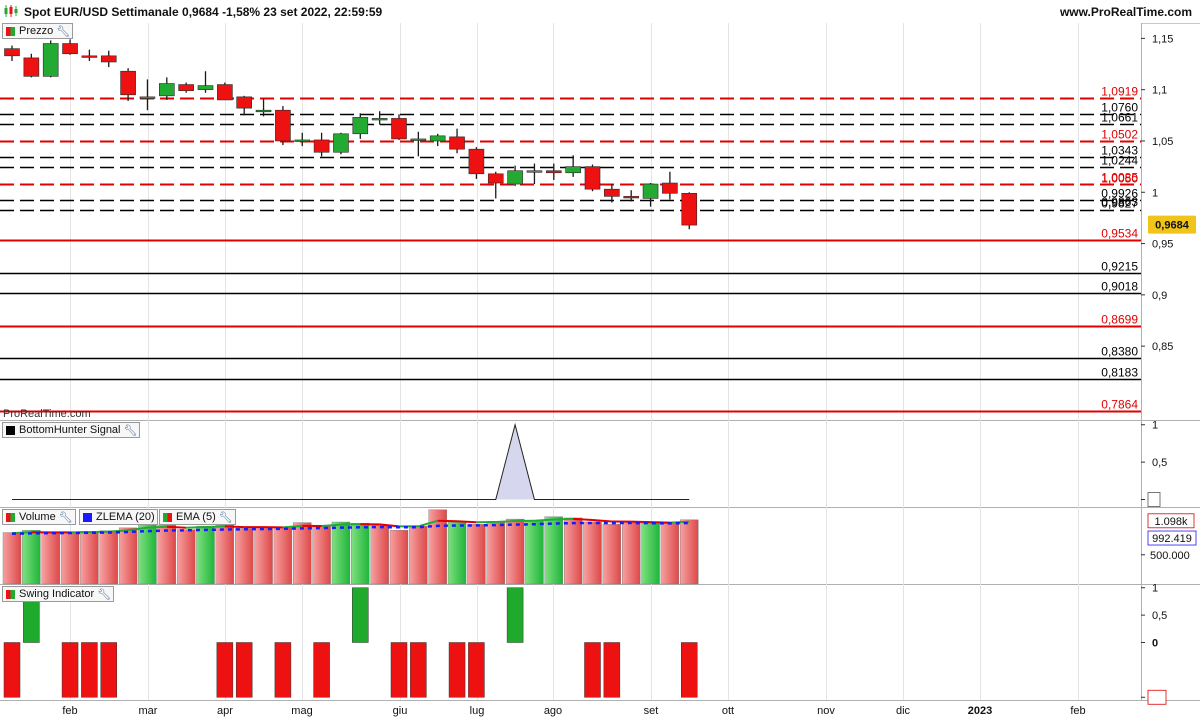  I want to click on x-tick-label: 2023, so click(980, 711).